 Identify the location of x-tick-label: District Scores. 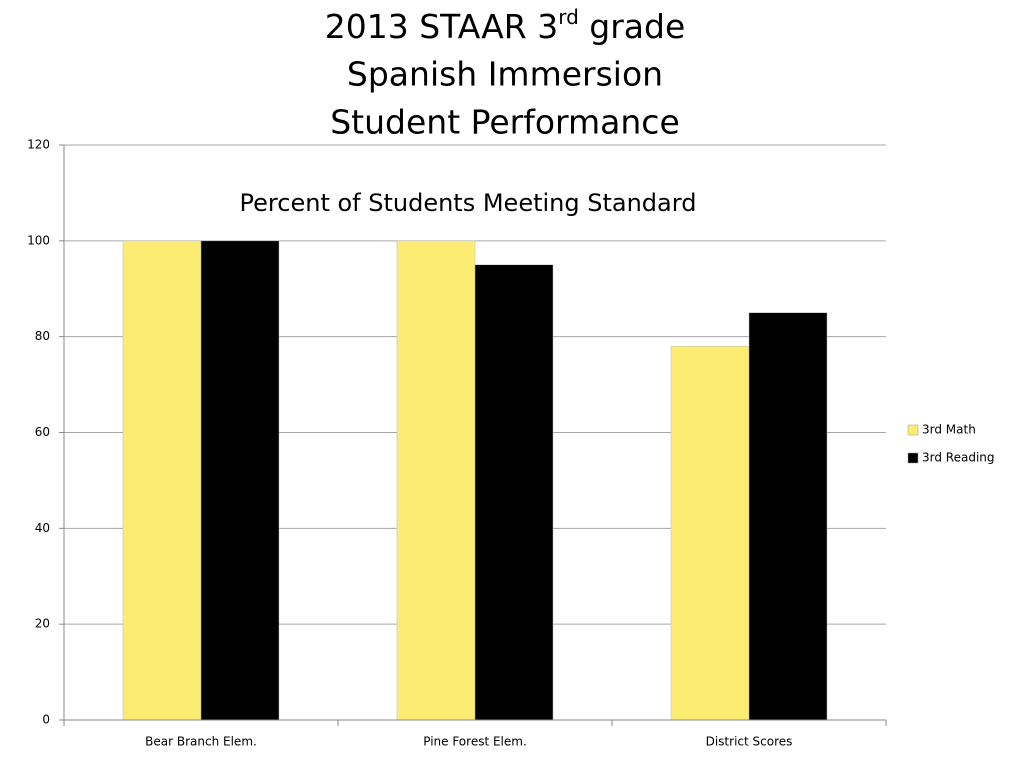
(749, 742).